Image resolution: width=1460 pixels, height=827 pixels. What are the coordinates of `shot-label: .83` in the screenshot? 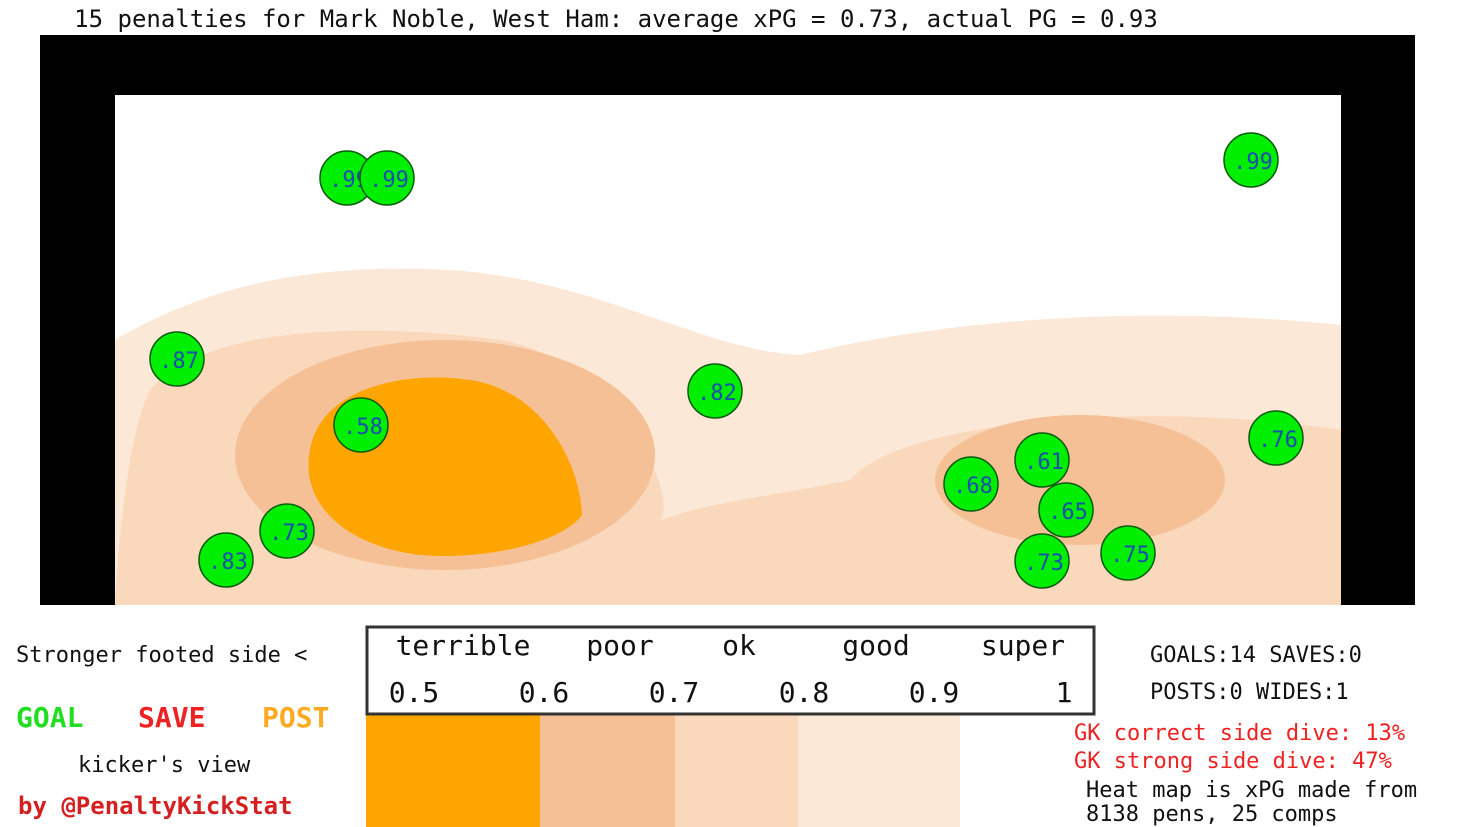 It's located at (228, 562).